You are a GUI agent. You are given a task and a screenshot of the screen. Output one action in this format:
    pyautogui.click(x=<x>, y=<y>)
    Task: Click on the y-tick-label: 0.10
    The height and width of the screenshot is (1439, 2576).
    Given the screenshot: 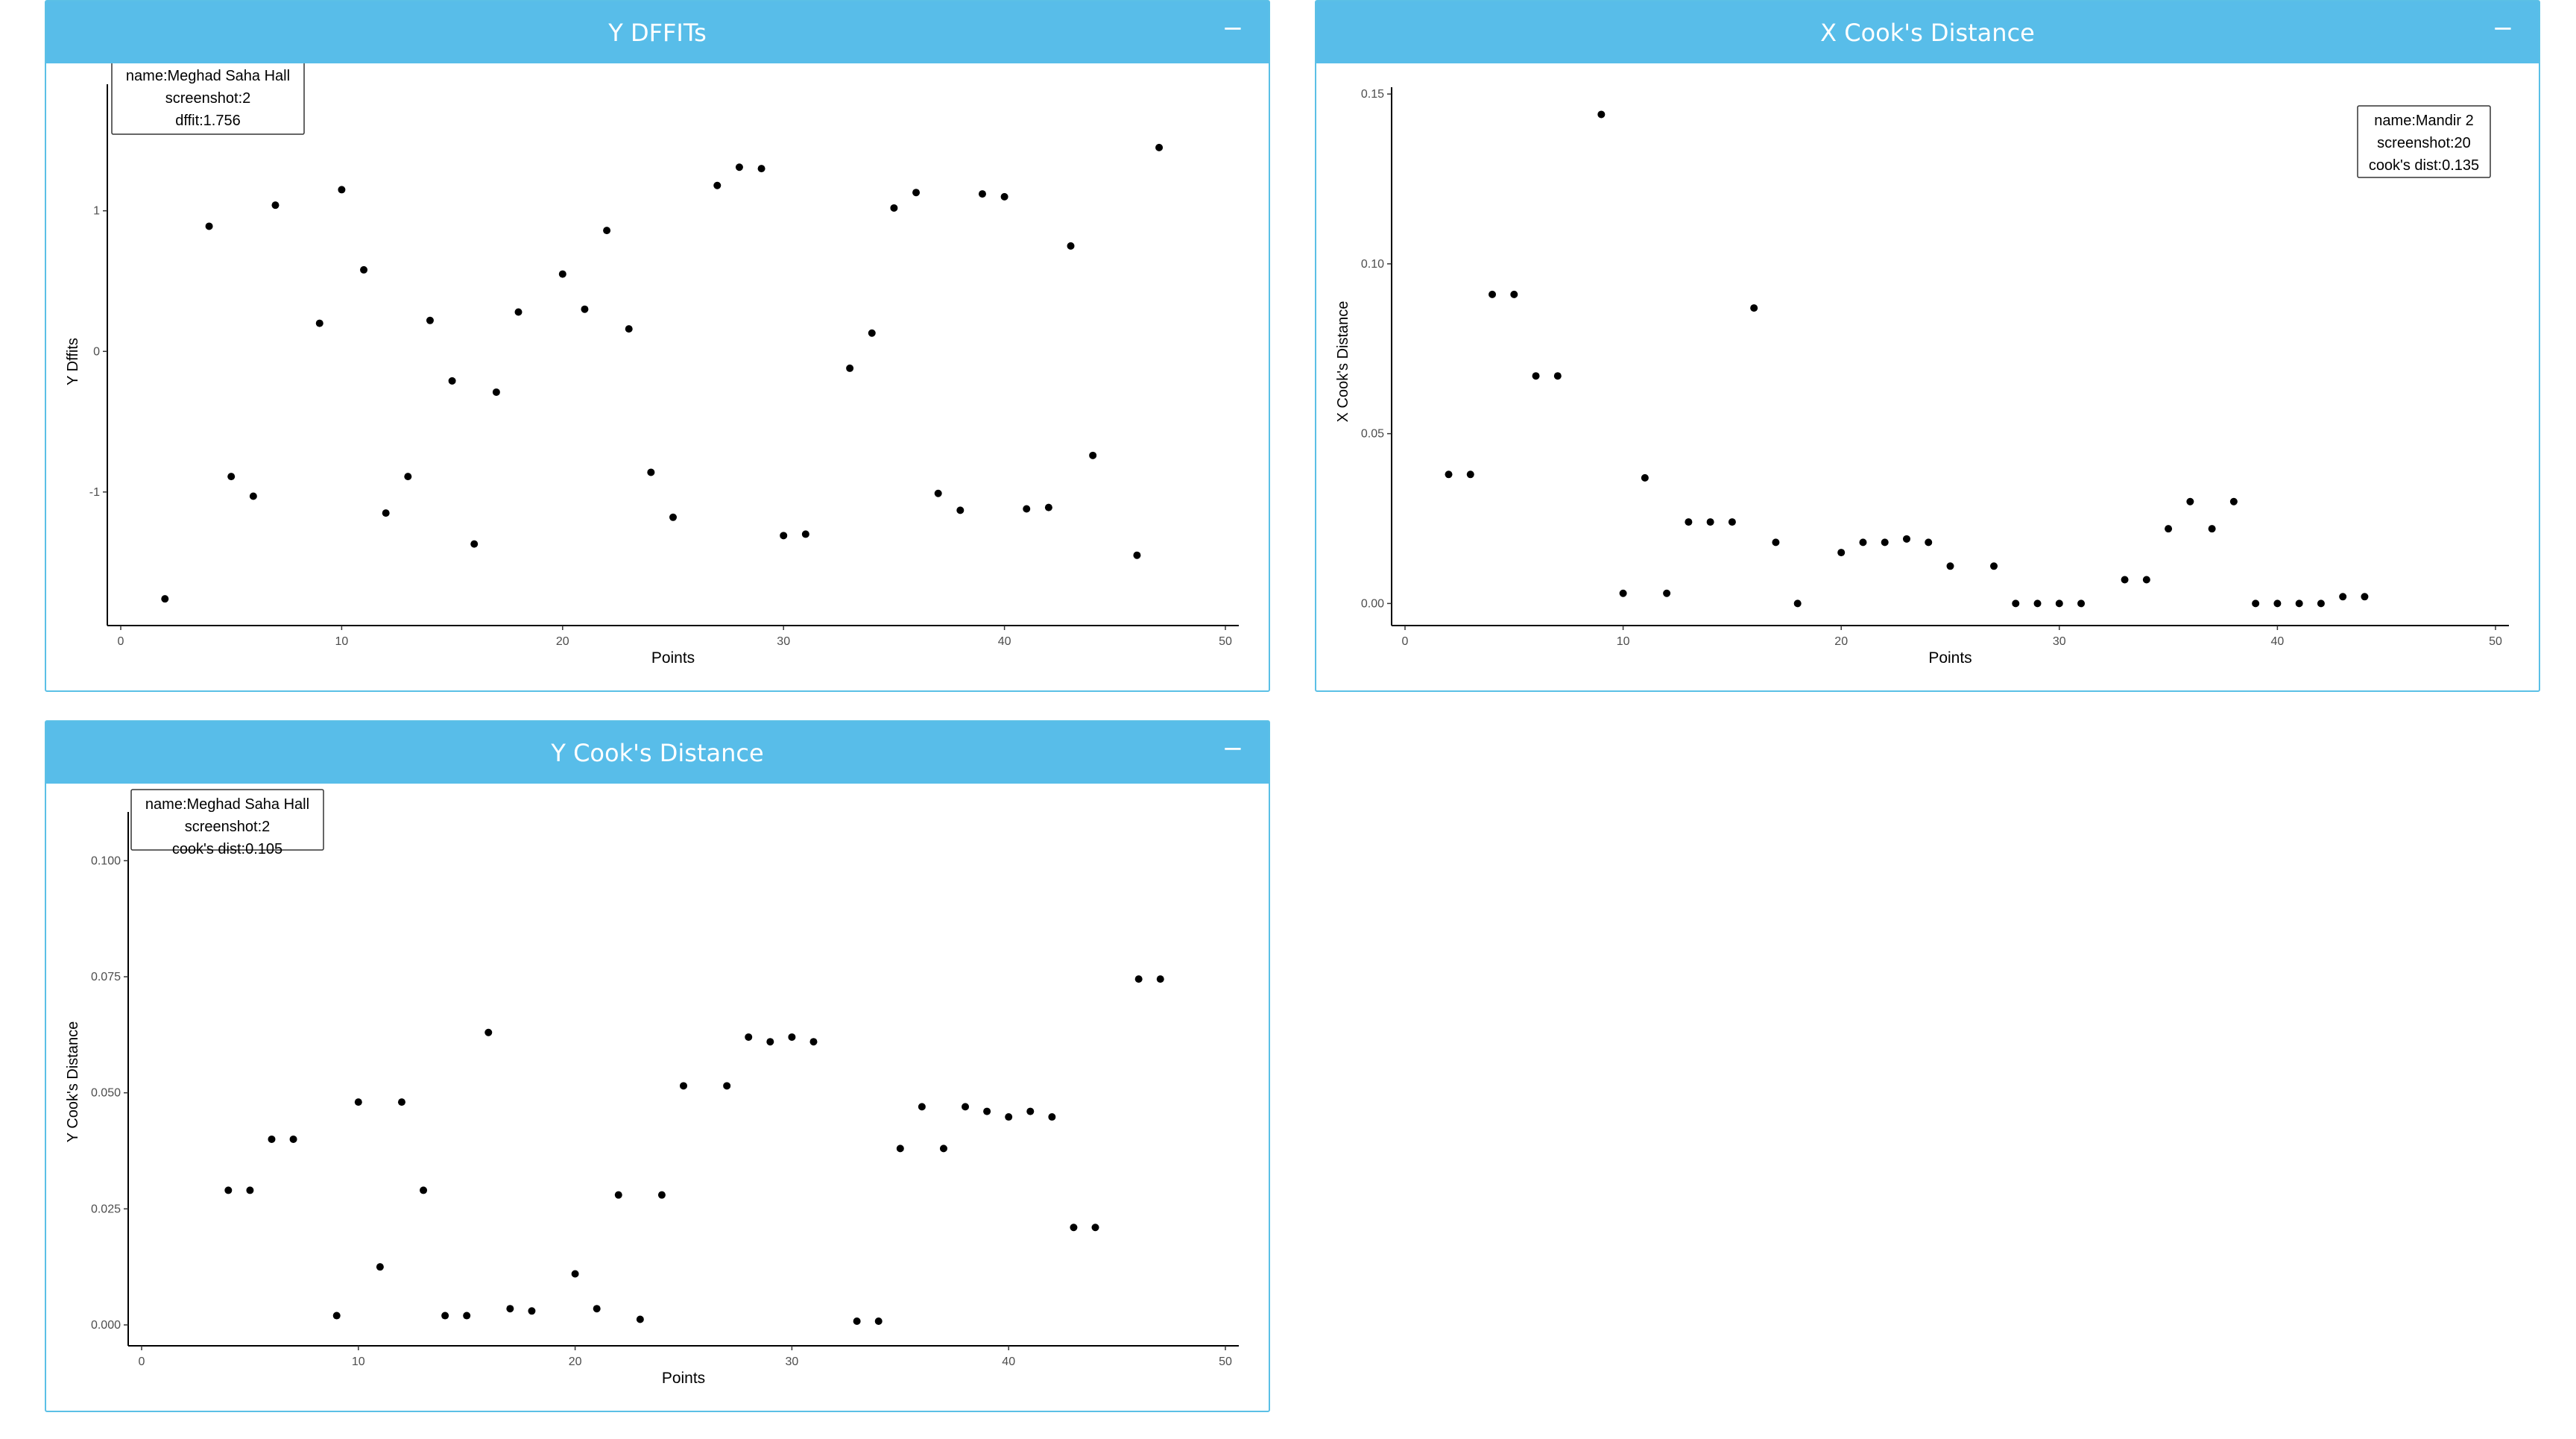 What is the action you would take?
    pyautogui.click(x=1372, y=264)
    